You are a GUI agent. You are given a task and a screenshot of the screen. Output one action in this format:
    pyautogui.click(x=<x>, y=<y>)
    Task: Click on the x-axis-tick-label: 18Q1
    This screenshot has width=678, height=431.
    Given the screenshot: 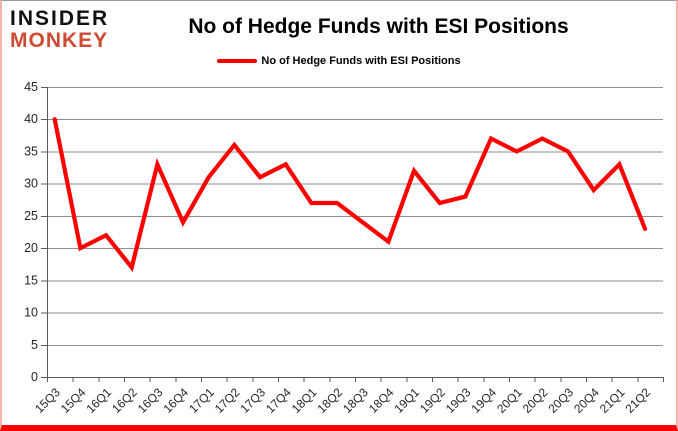 What is the action you would take?
    pyautogui.click(x=304, y=400)
    